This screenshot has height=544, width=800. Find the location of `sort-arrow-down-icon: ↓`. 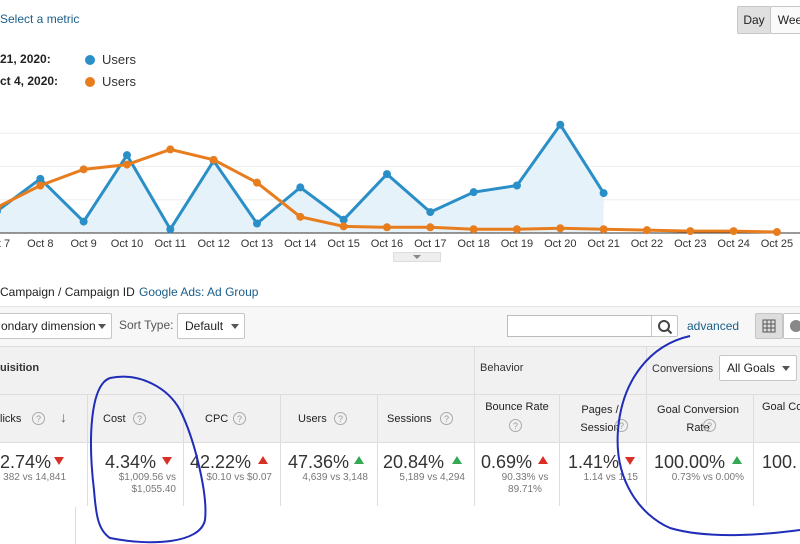

sort-arrow-down-icon: ↓ is located at coordinates (63, 417).